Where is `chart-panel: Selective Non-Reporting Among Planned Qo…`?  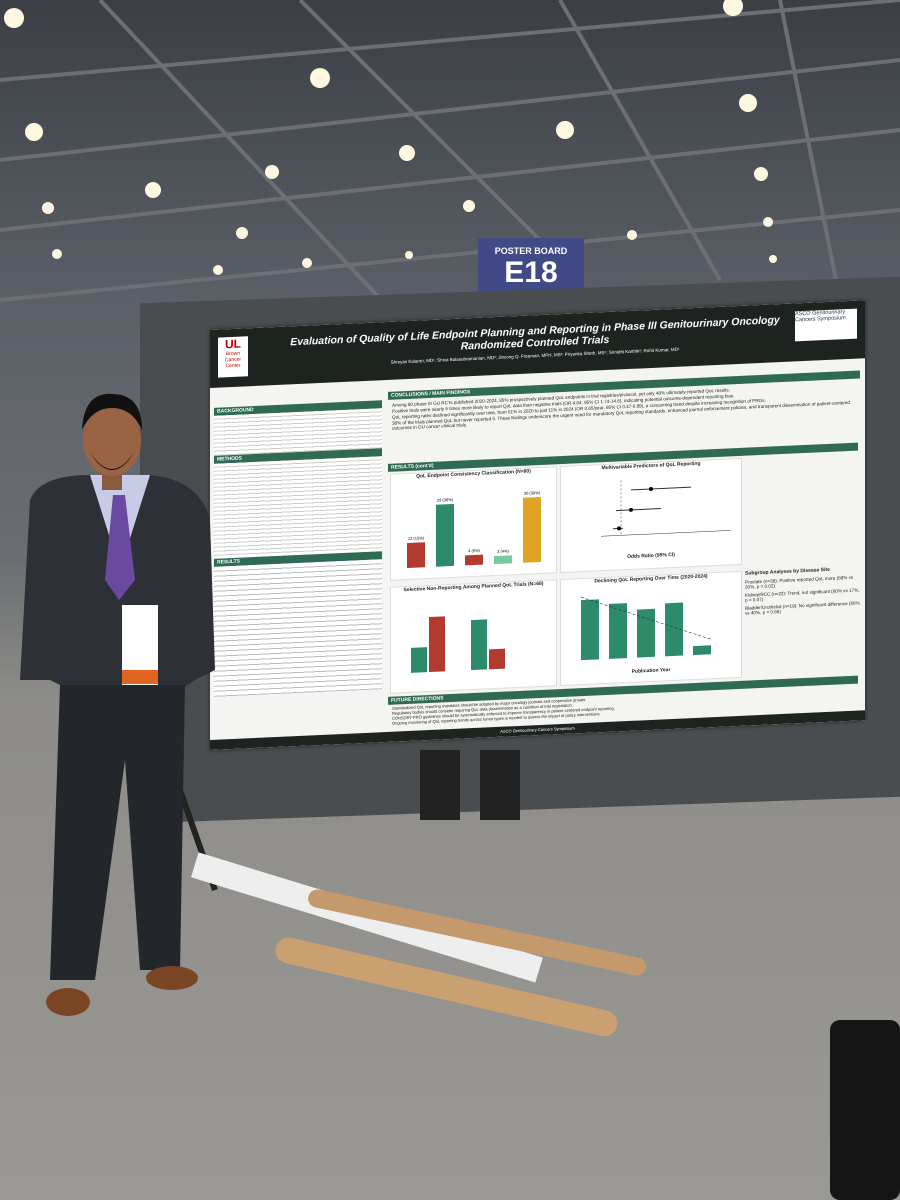 chart-panel: Selective Non-Reporting Among Planned Qo… is located at coordinates (473, 636).